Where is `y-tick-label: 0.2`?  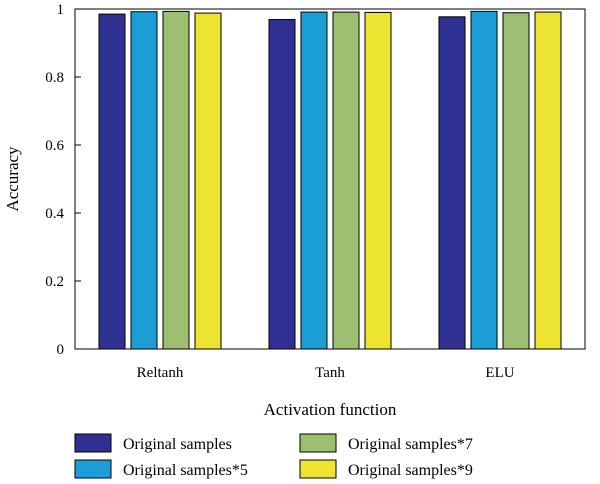 y-tick-label: 0.2 is located at coordinates (54, 282).